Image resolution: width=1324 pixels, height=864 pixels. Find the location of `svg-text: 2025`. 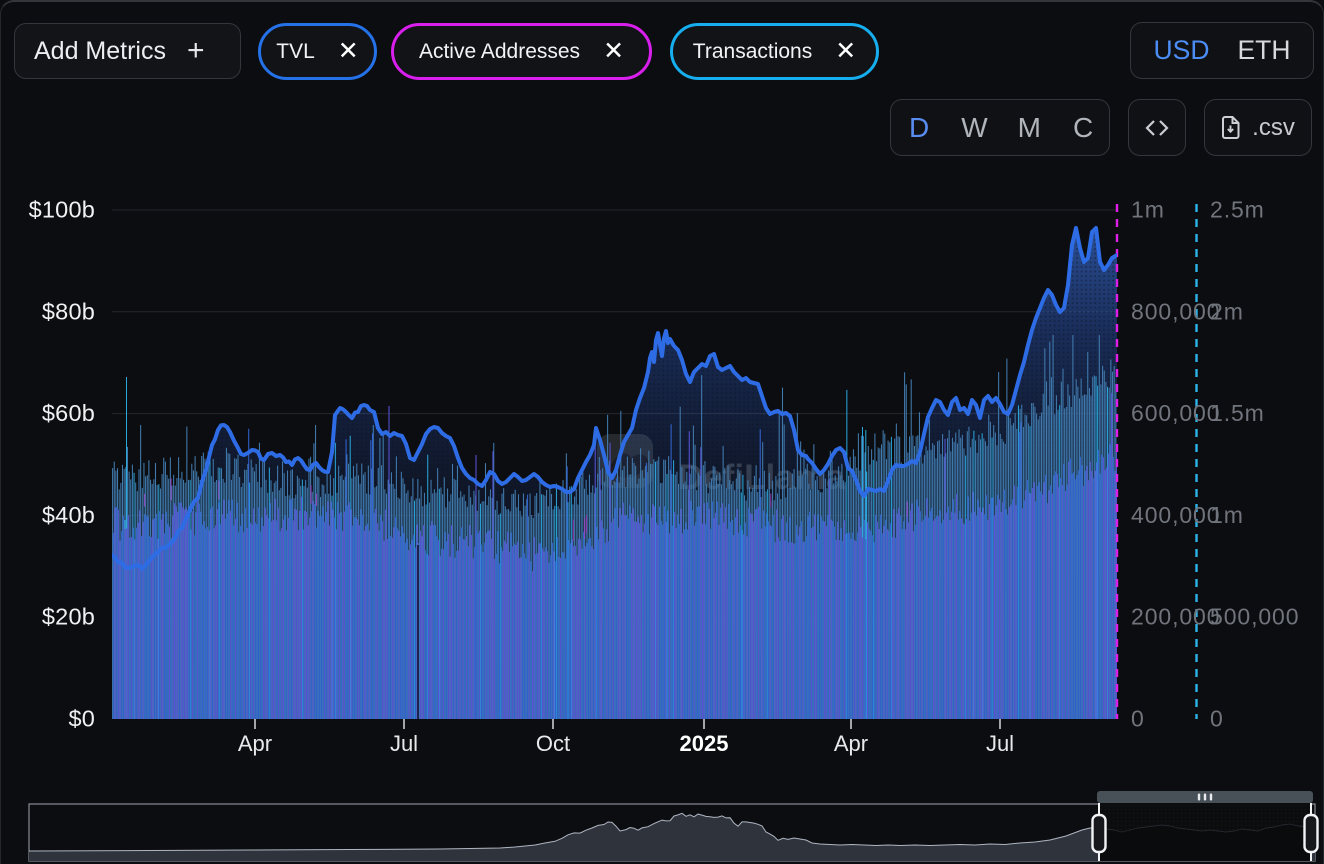

svg-text: 2025 is located at coordinates (704, 743).